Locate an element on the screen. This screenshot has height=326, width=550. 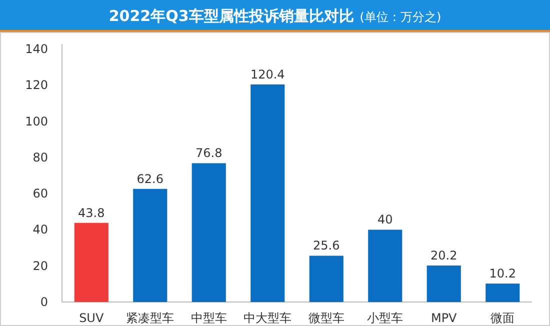
x-tick-label: 紧凑型车 is located at coordinates (150, 318).